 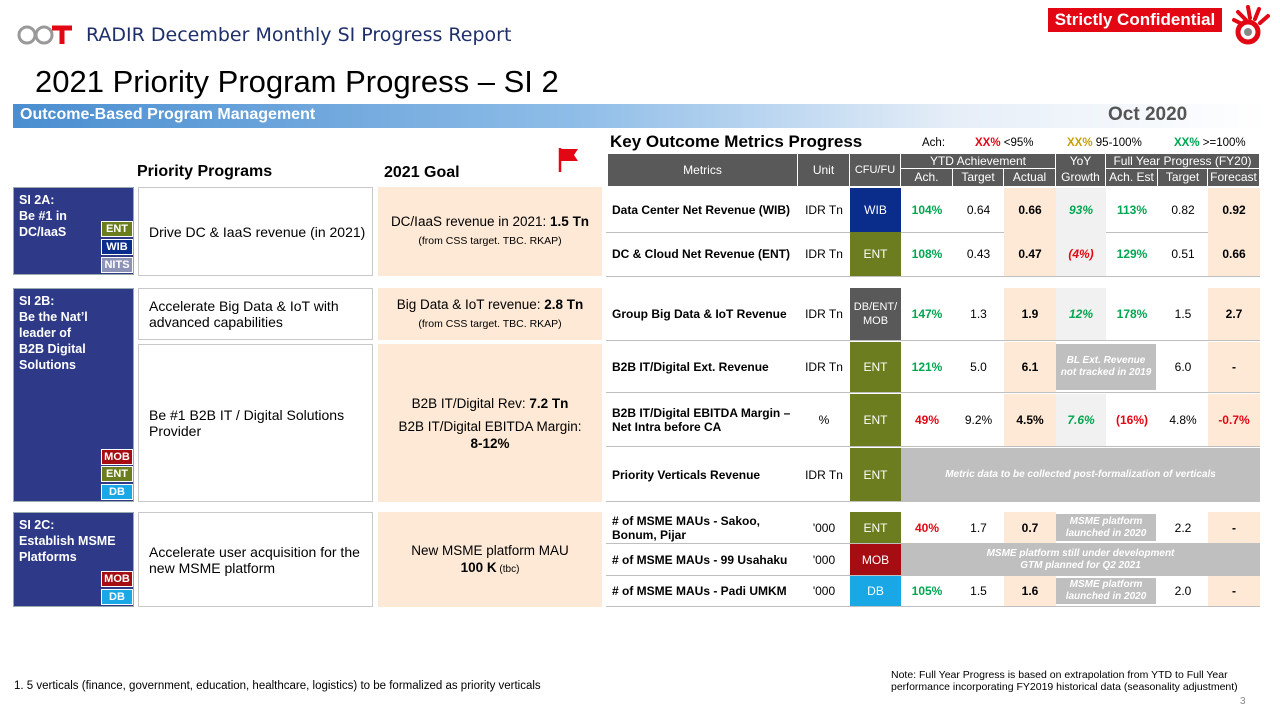 I want to click on goal-value: 1.5 Tn, so click(x=570, y=221).